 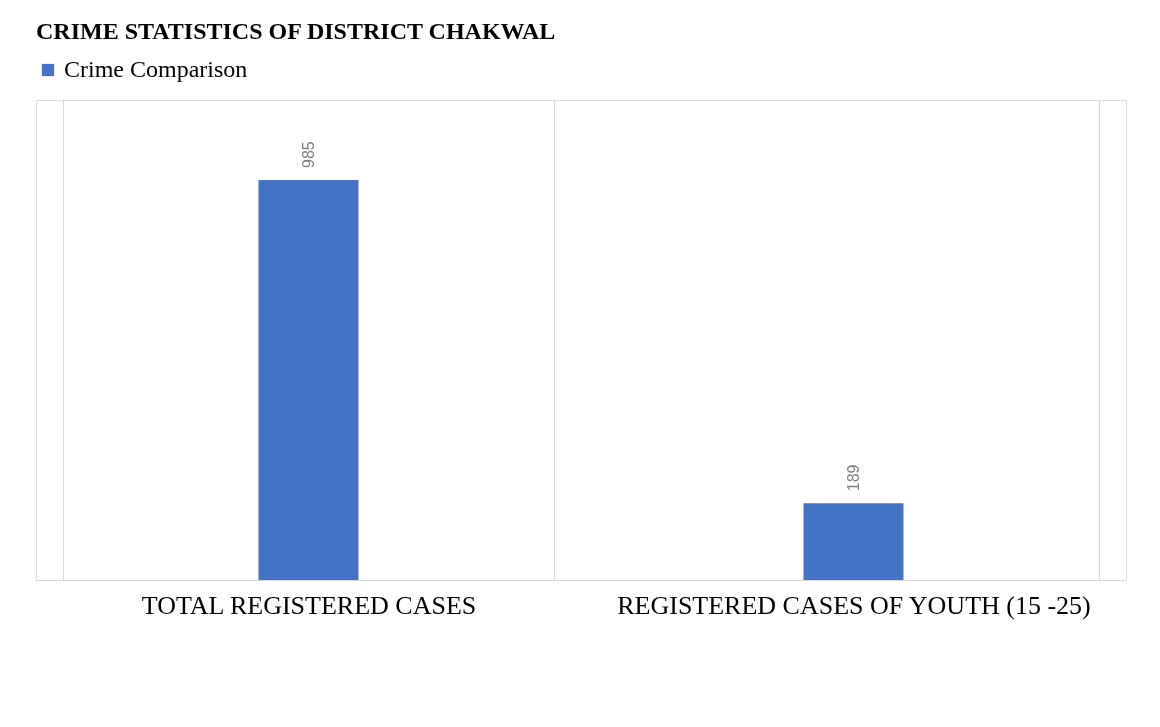 I want to click on data-label: 985, so click(x=308, y=154).